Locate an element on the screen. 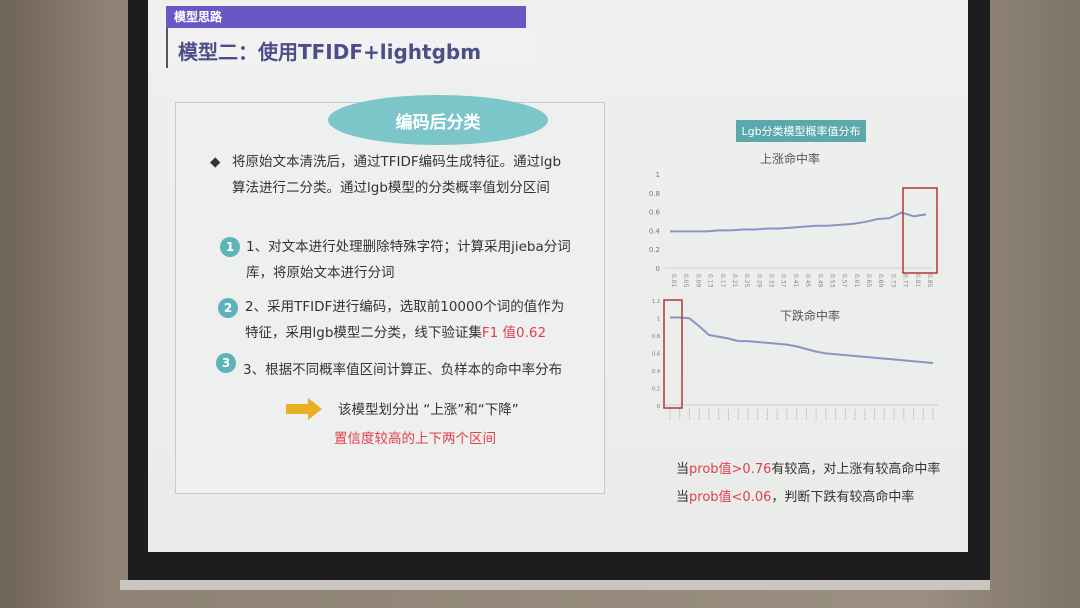 The width and height of the screenshot is (1080, 608). footer-line: 当prob值<0.06，判断下跌有较高命中率 is located at coordinates (795, 495).